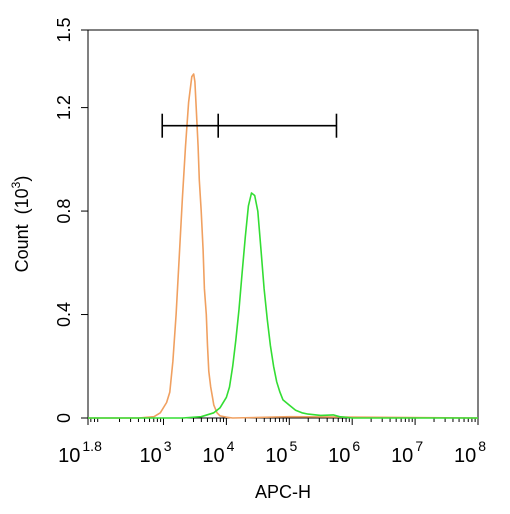 Image resolution: width=510 pixels, height=514 pixels. I want to click on x-tick-label: 10 7, so click(407, 452).